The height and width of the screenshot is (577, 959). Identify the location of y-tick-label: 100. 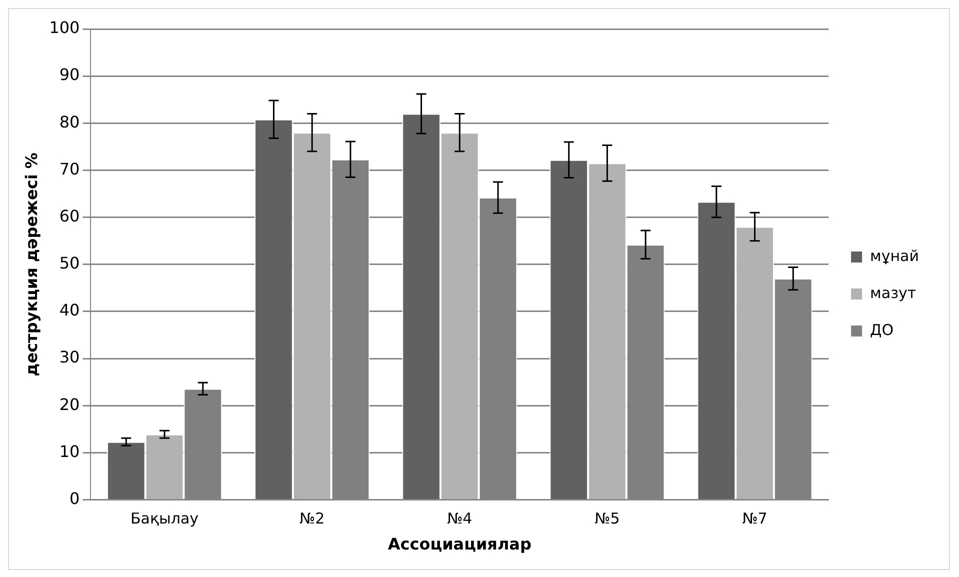
(64, 28).